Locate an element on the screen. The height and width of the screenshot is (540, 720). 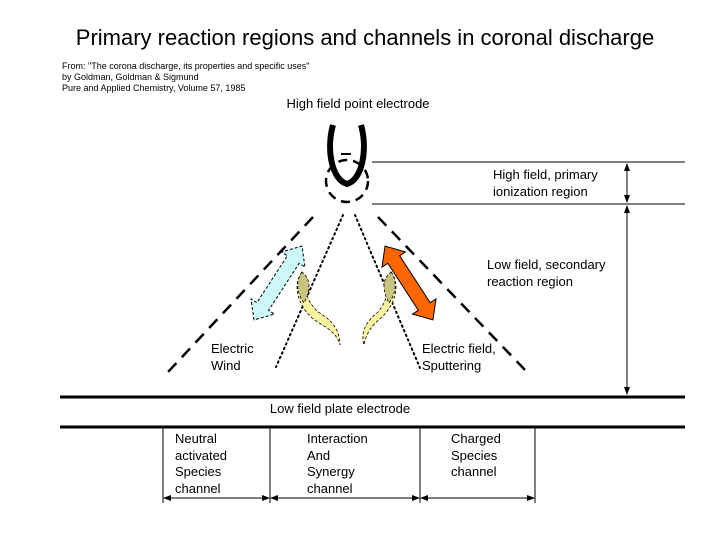
electric-wind-label: Electric is located at coordinates (232, 348).